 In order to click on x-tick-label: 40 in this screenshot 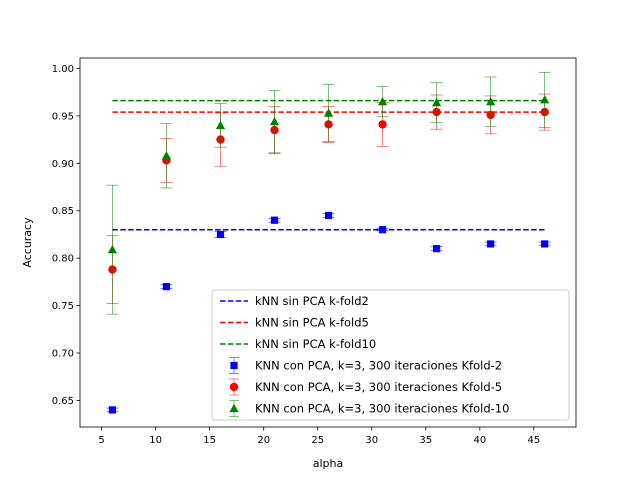, I will do `click(479, 440)`.